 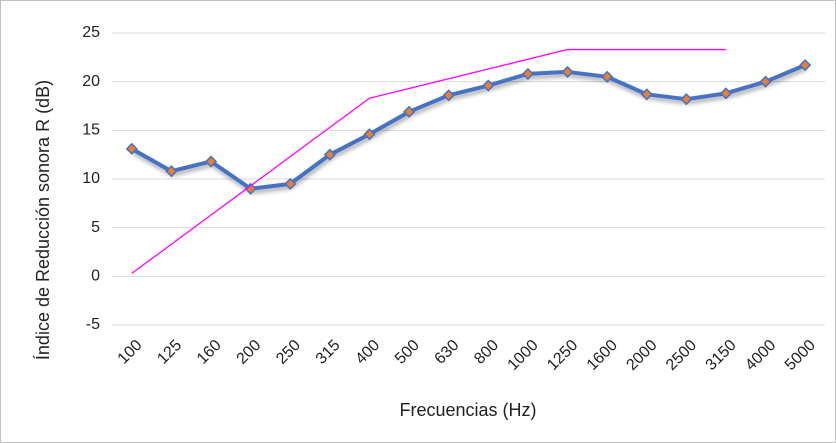 What do you see at coordinates (93, 324) in the screenshot?
I see `y-tick-label: -5` at bounding box center [93, 324].